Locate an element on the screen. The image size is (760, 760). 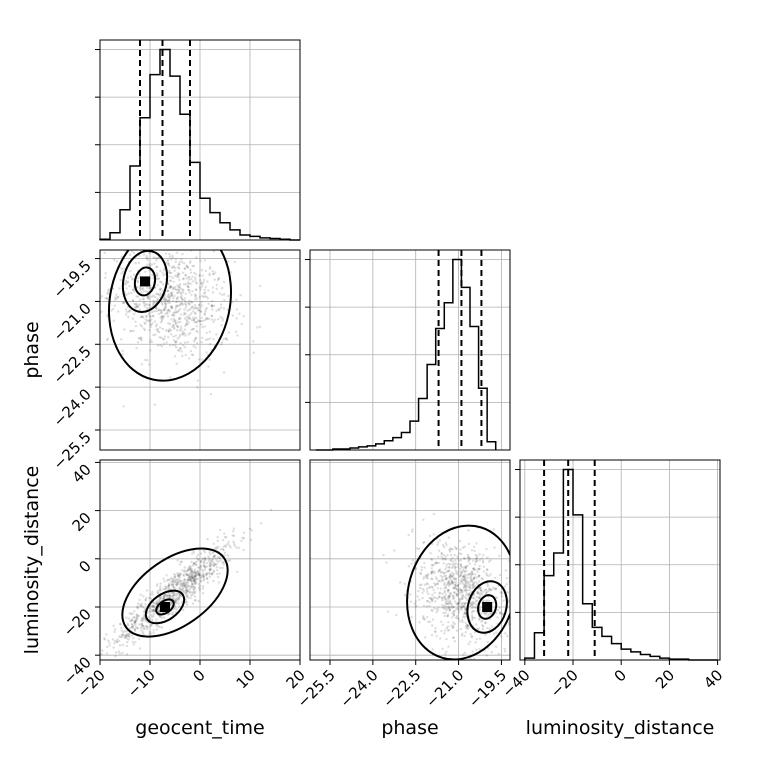
density-peak is located at coordinates (145, 281).